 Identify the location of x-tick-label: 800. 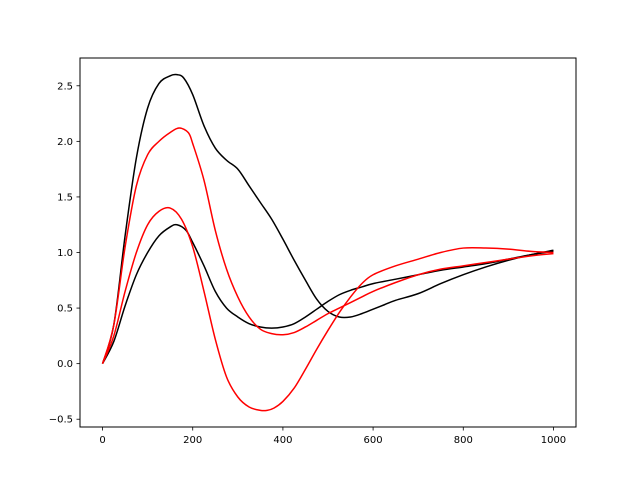
(463, 440).